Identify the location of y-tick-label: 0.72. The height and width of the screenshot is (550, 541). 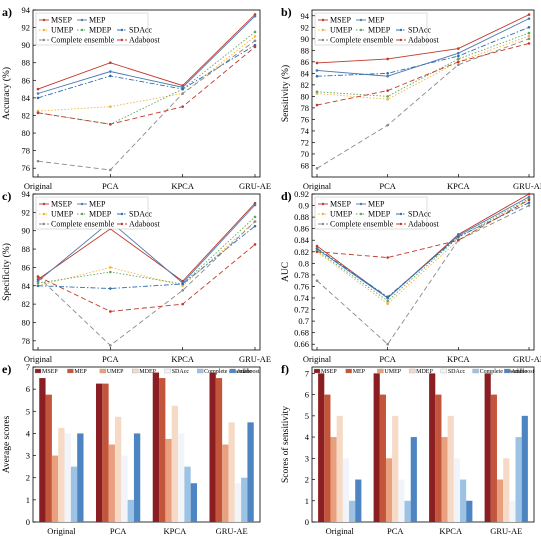
(301, 310).